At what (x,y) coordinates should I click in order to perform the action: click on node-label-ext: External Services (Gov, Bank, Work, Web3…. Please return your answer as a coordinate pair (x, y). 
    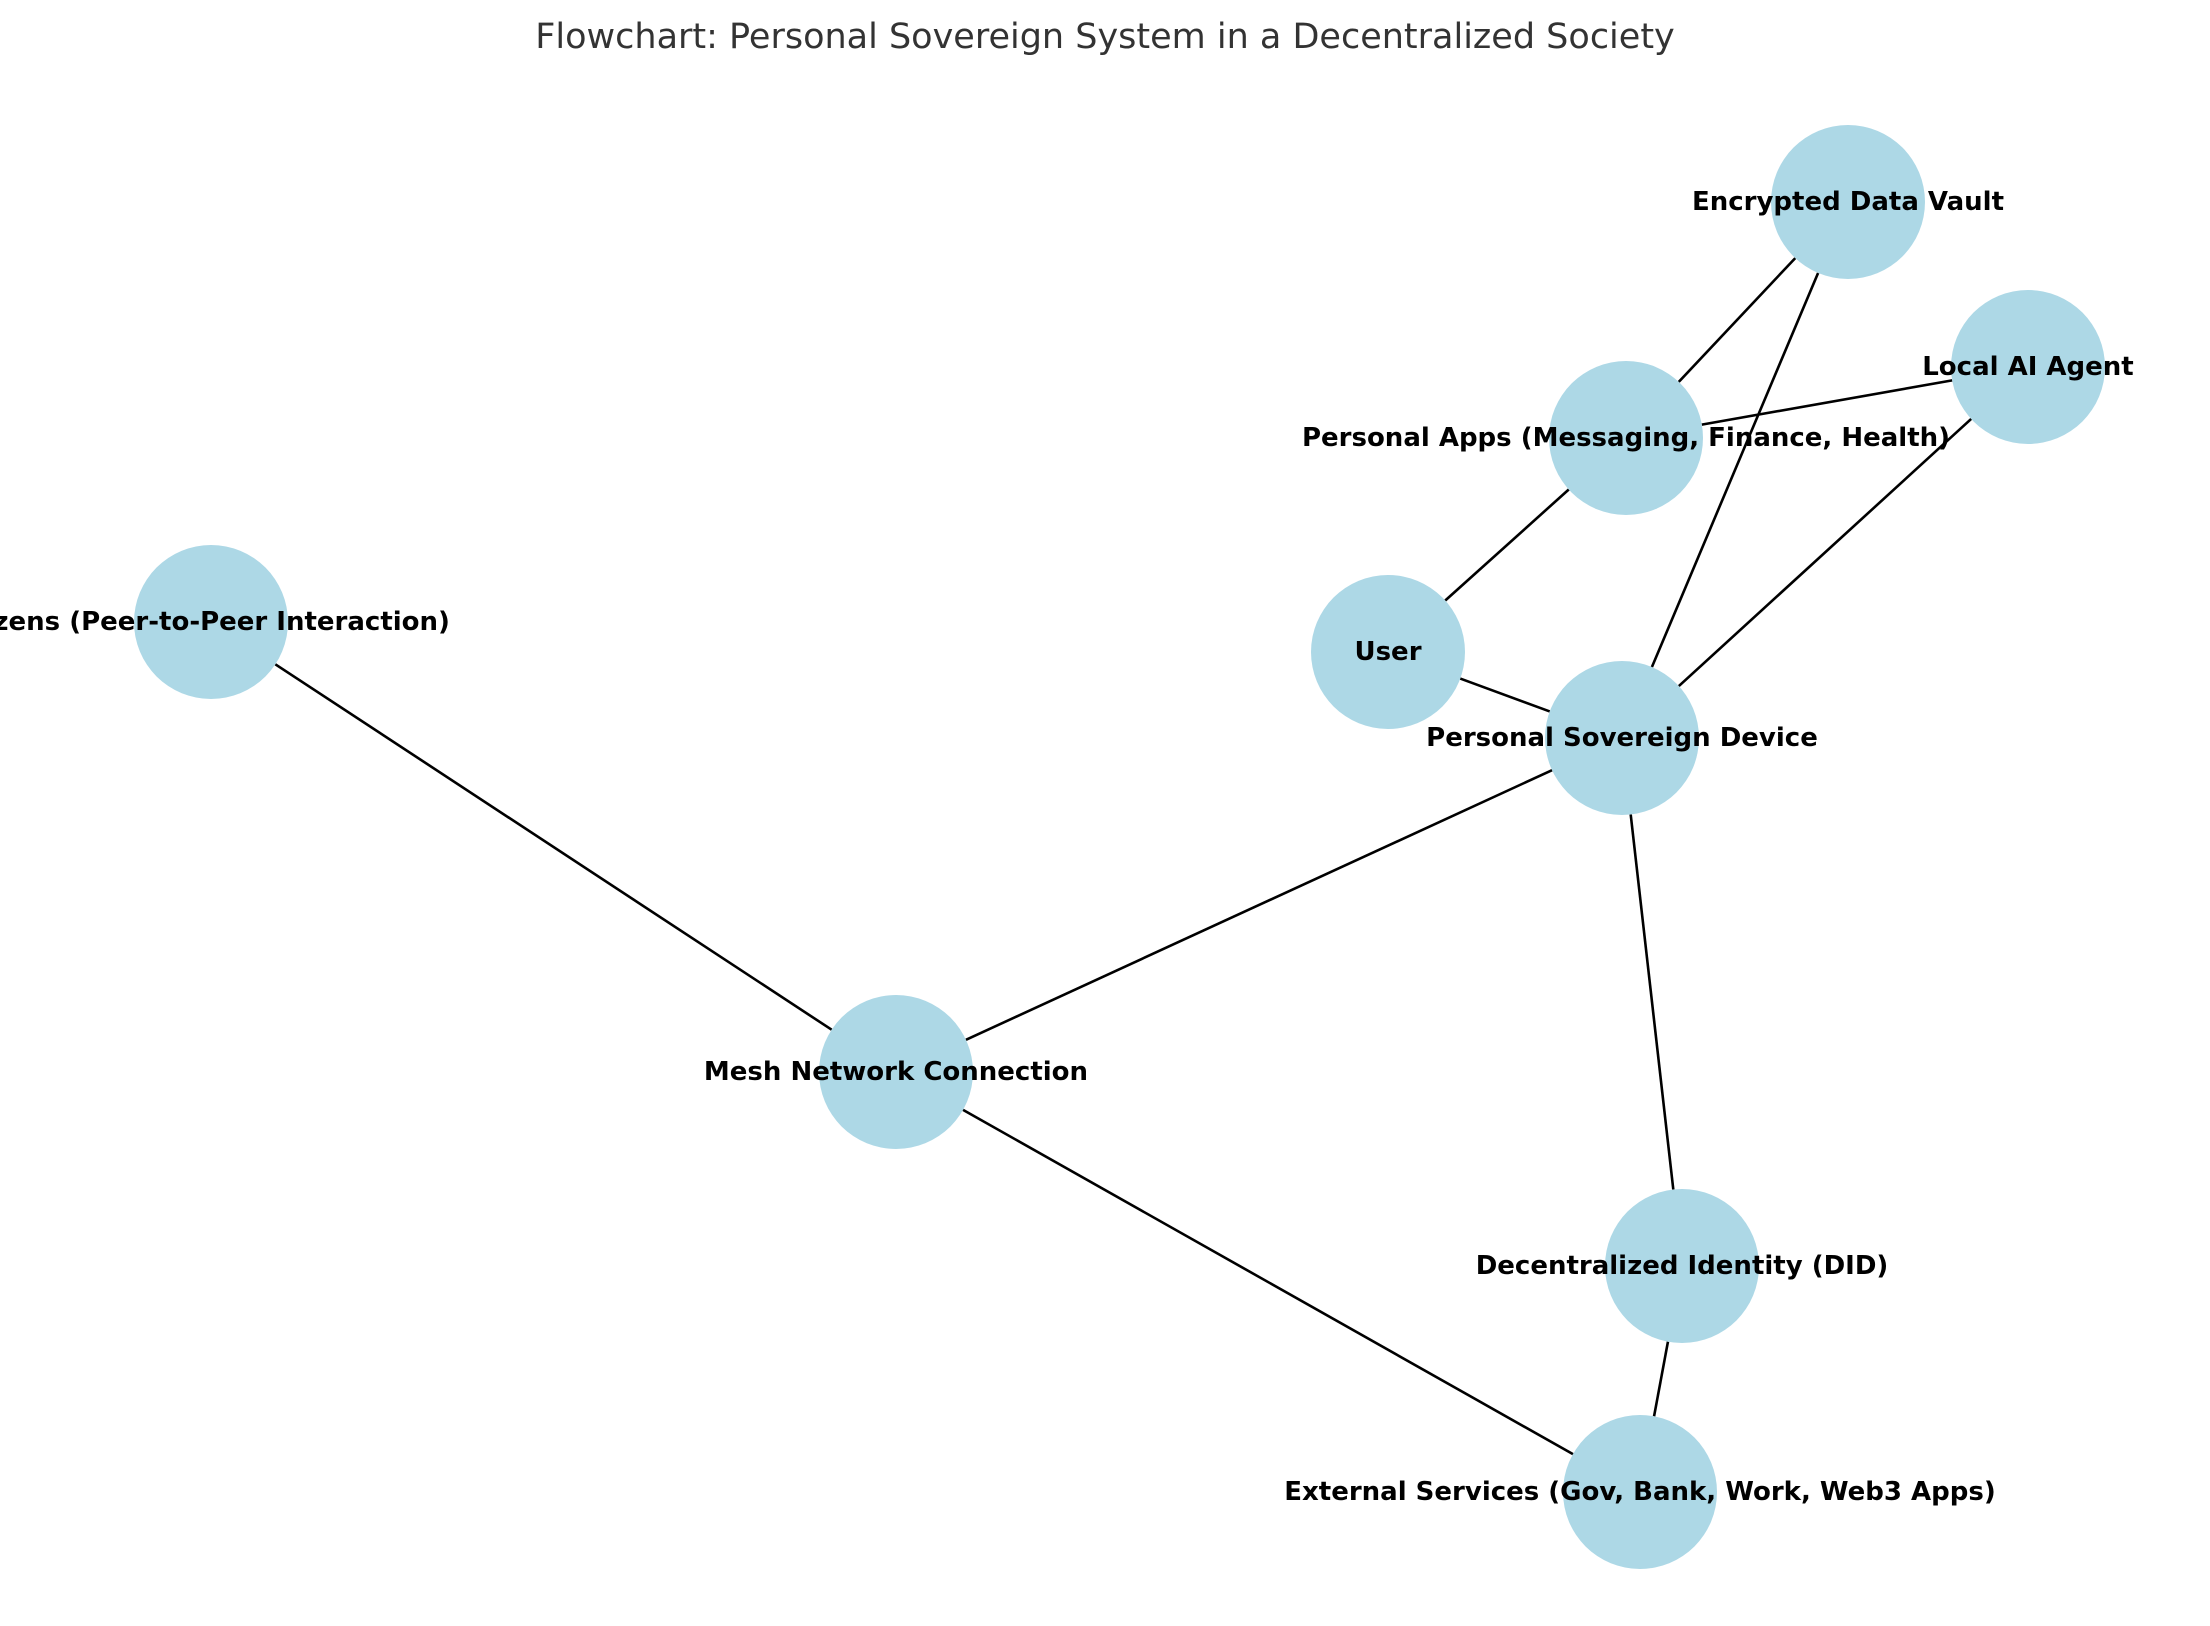
    Looking at the image, I should click on (1639, 1492).